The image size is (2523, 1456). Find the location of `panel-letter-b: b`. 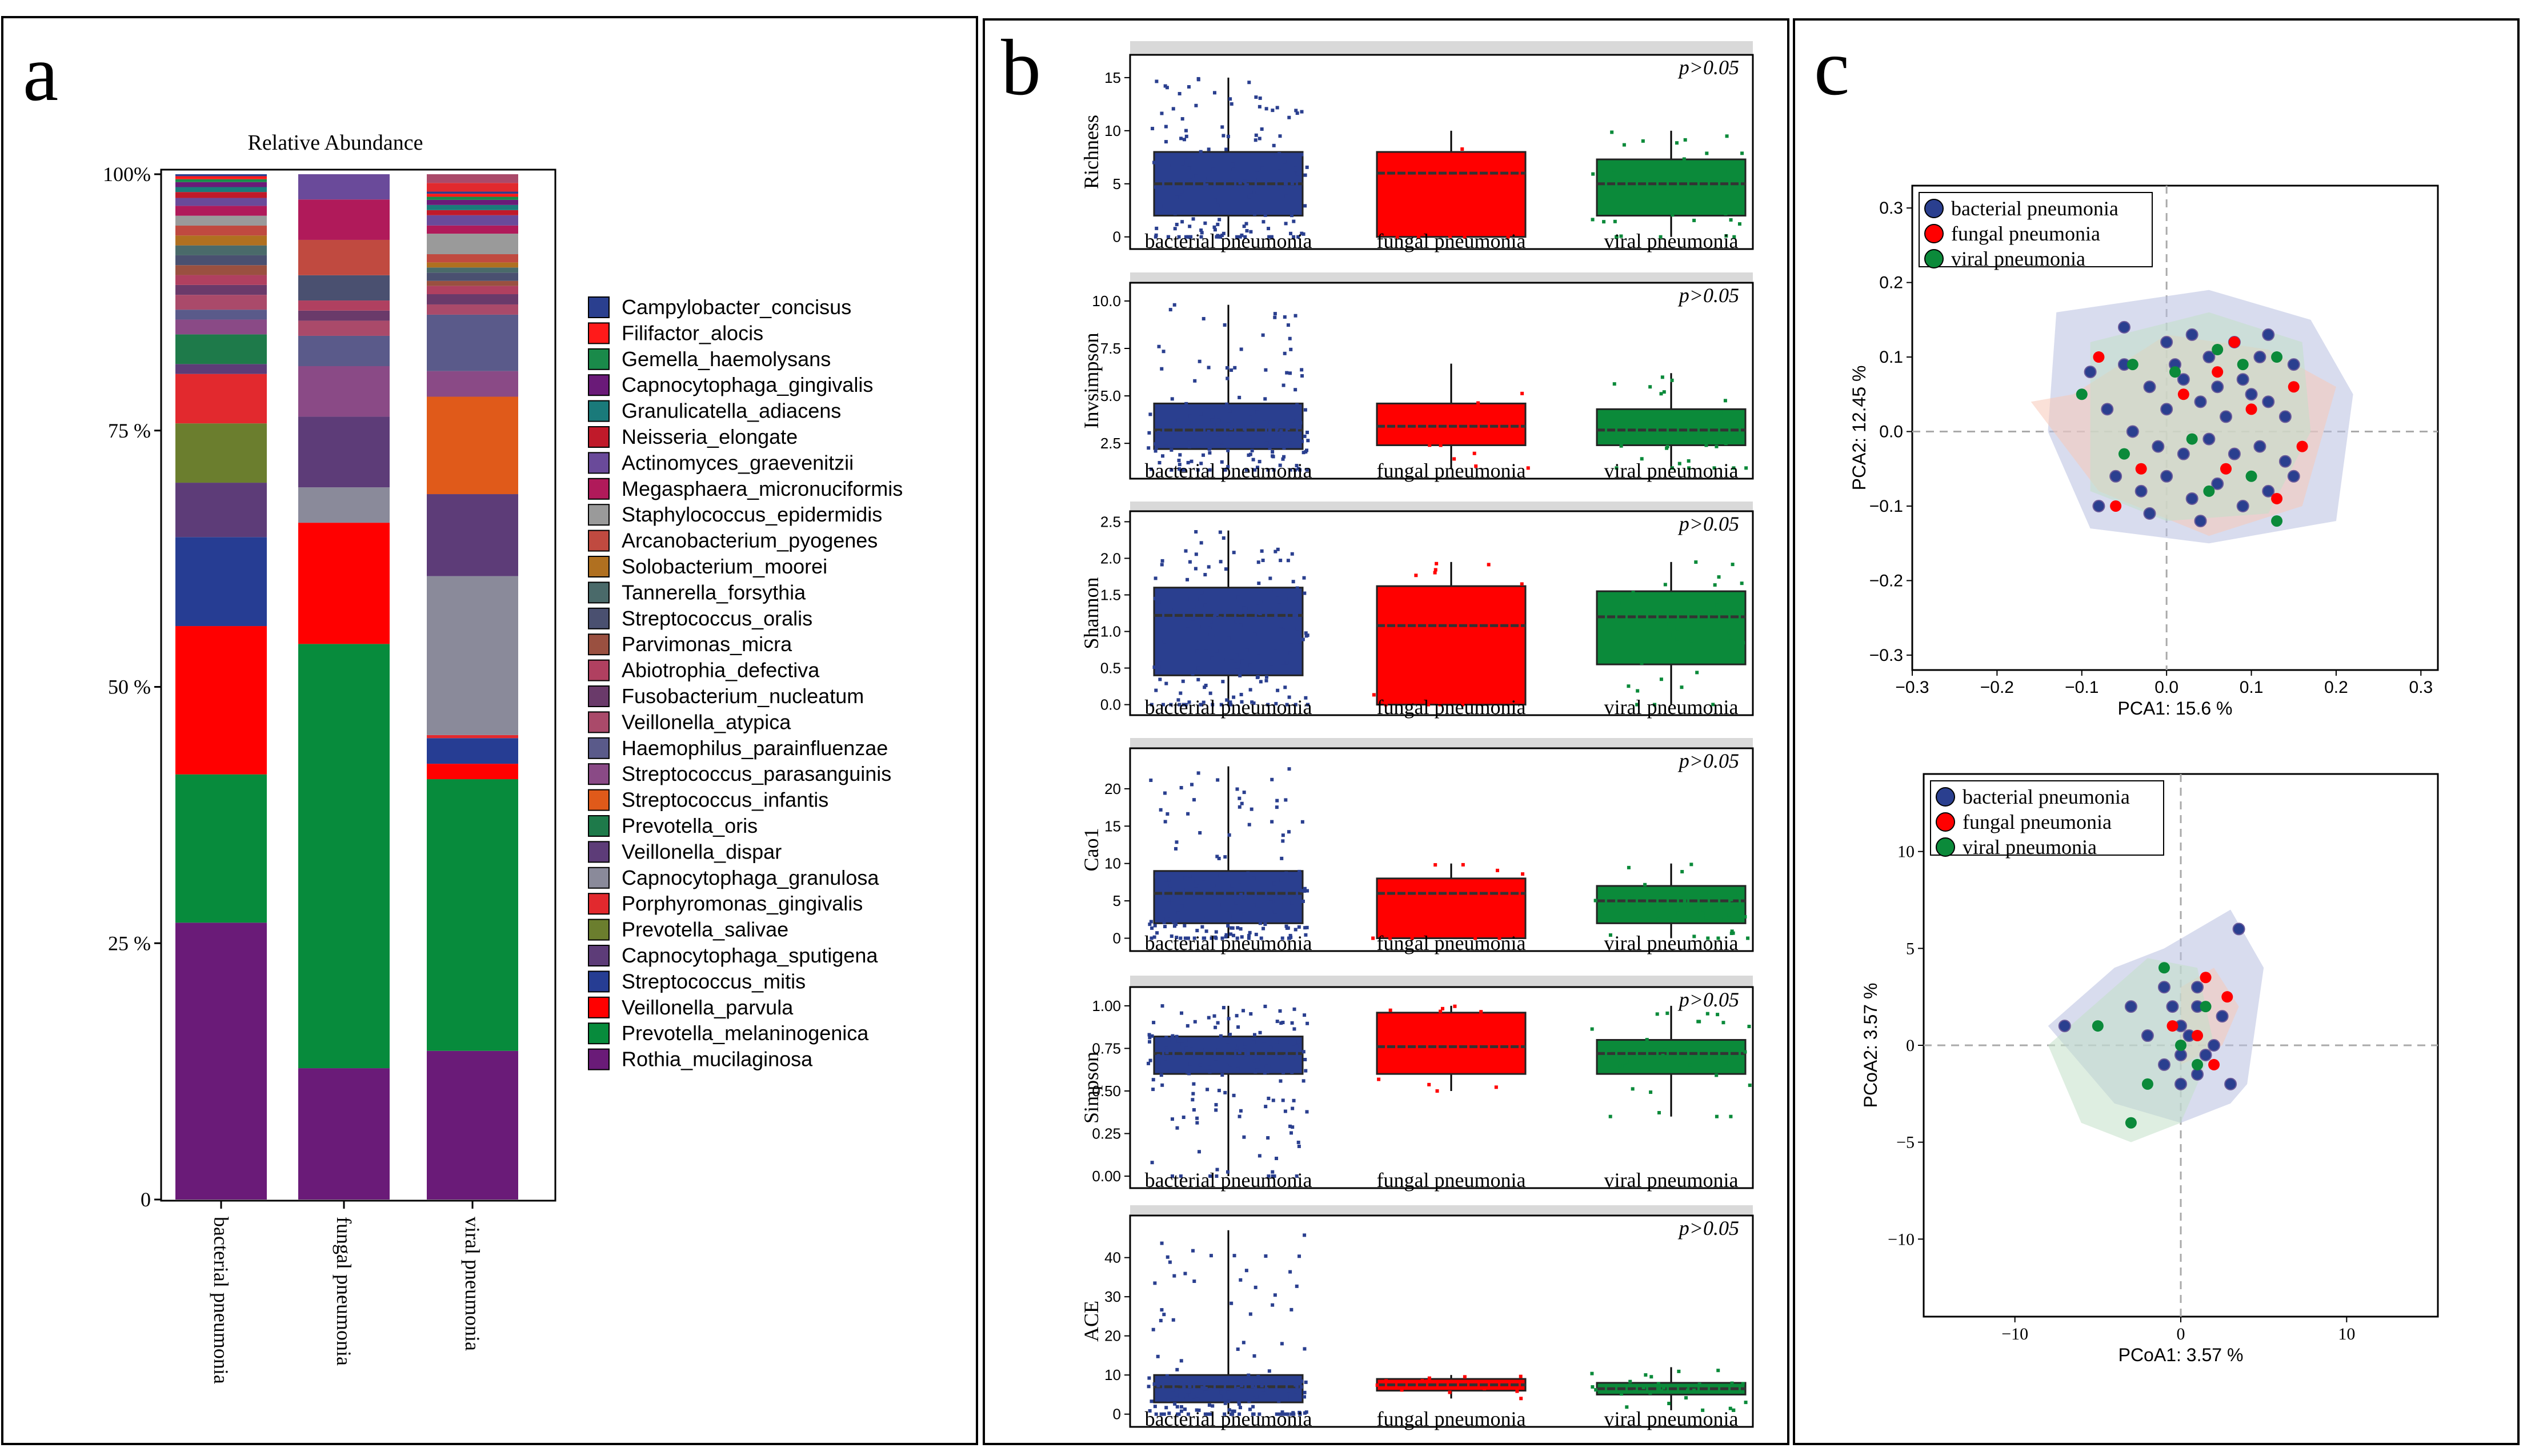

panel-letter-b: b is located at coordinates (1021, 67).